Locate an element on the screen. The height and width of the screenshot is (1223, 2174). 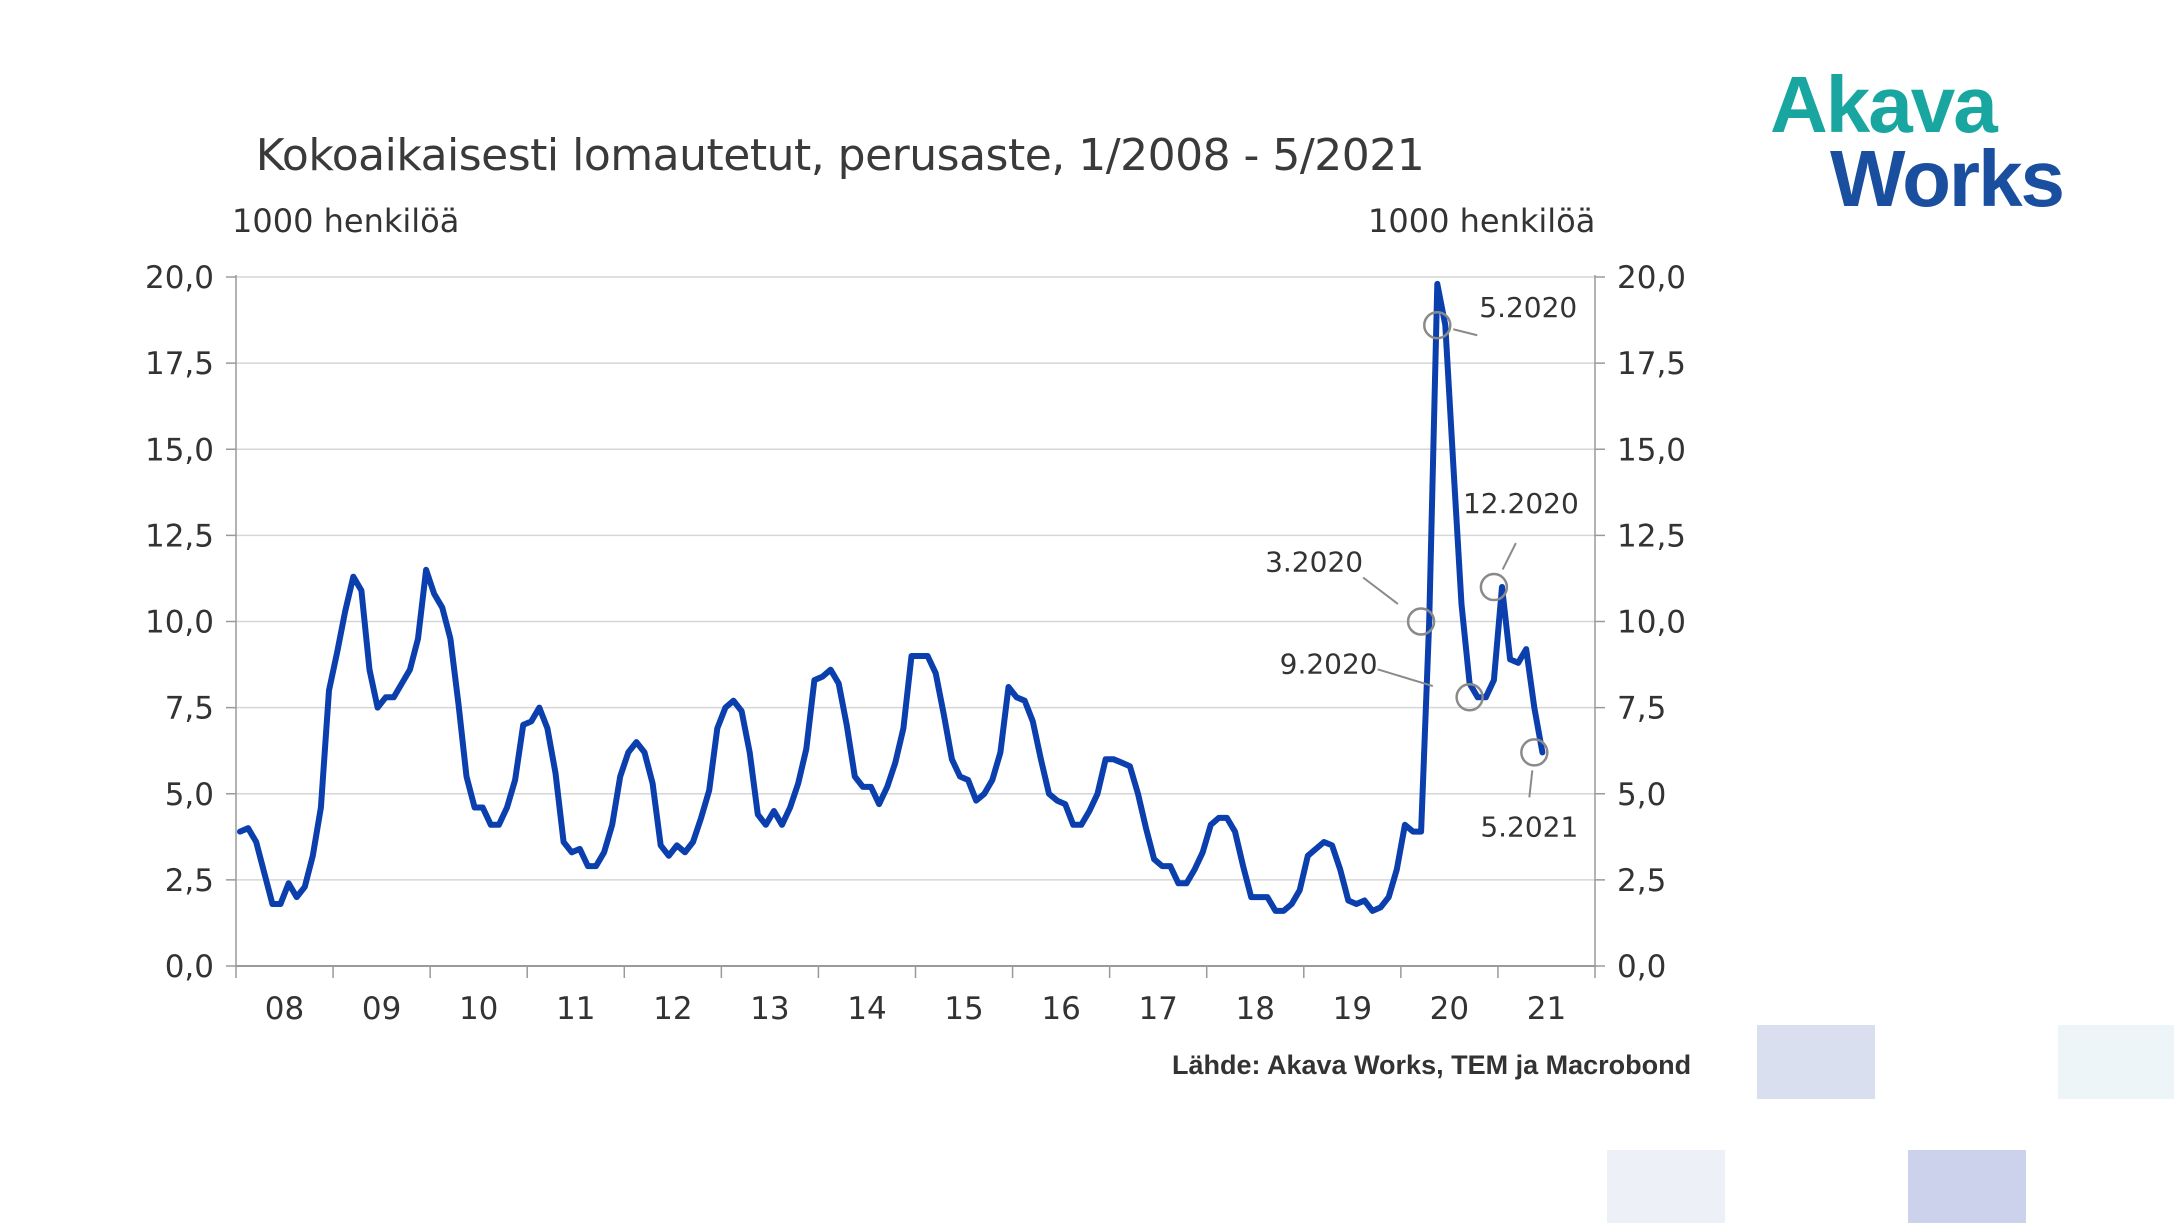
x-tick-label: 18 is located at coordinates (1255, 1009).